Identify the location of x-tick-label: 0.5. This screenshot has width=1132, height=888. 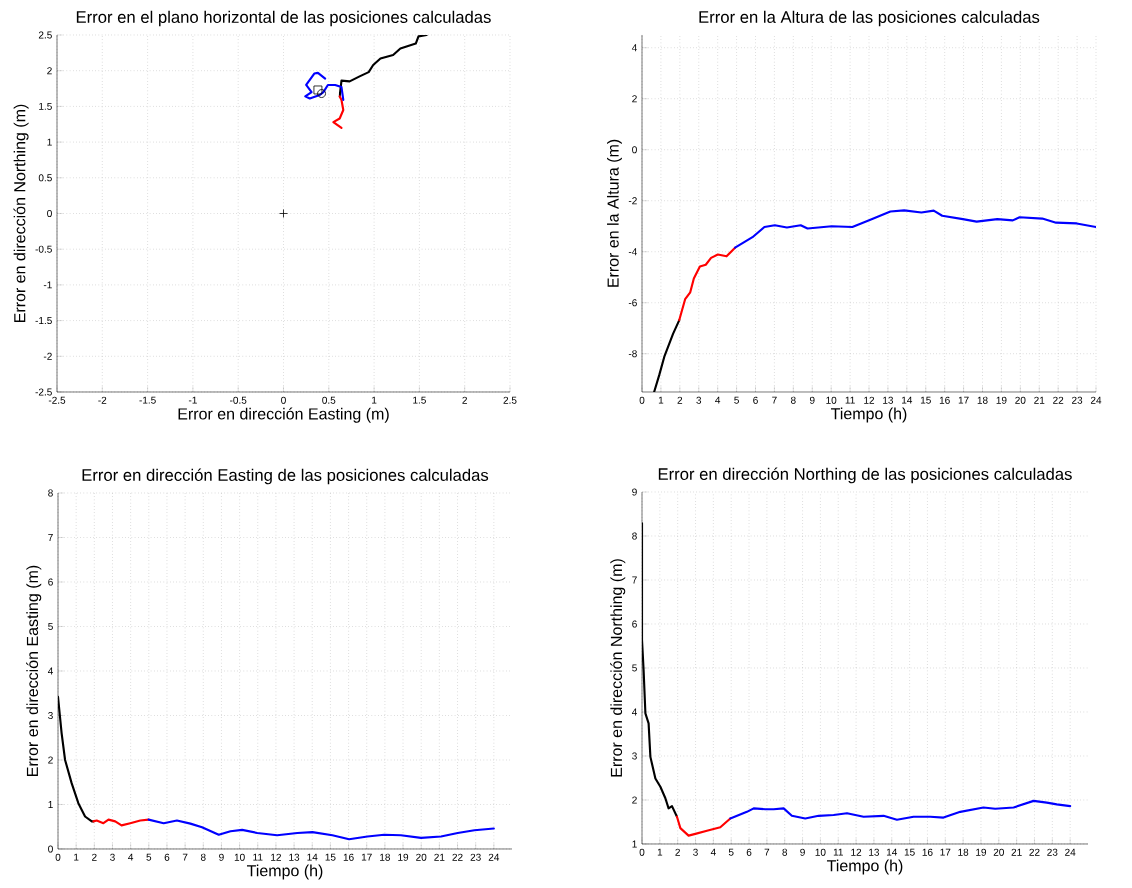
(329, 400).